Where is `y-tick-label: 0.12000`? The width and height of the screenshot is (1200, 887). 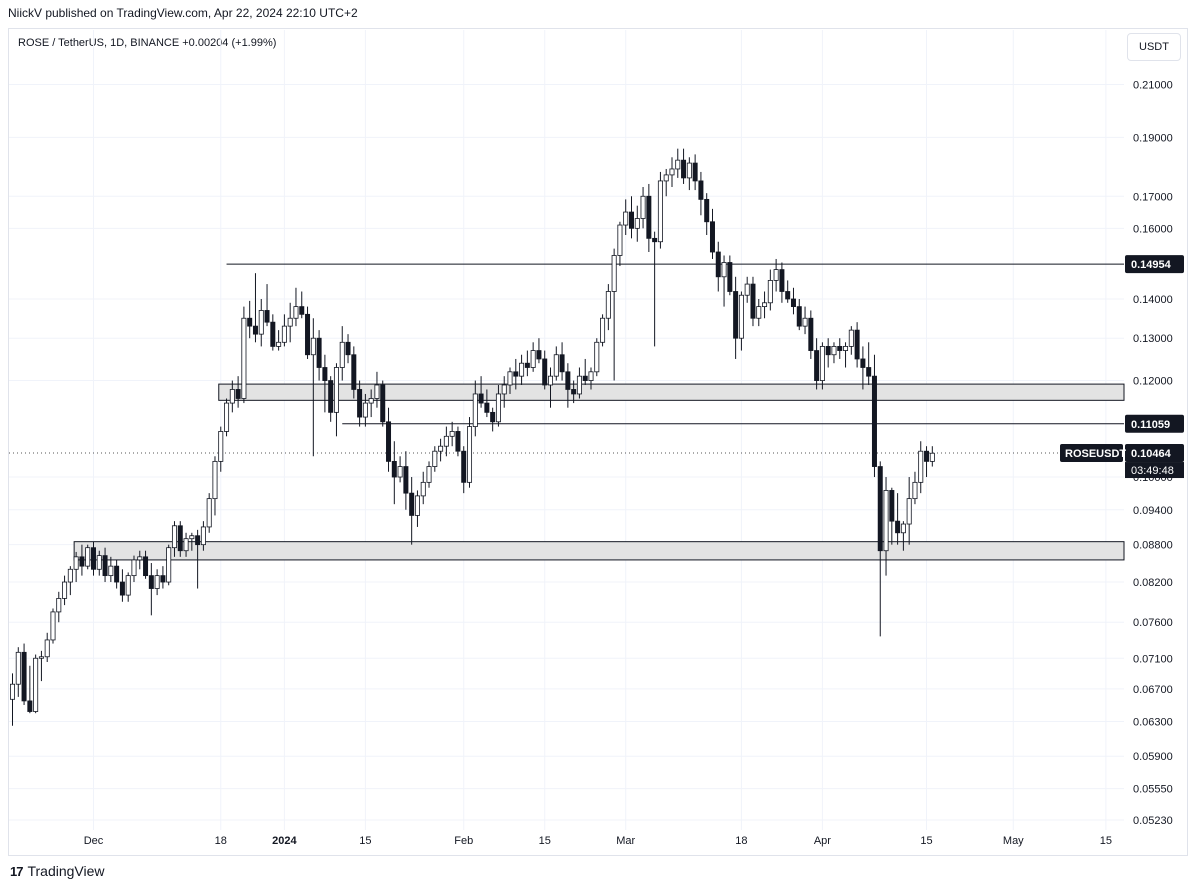
y-tick-label: 0.12000 is located at coordinates (1153, 382).